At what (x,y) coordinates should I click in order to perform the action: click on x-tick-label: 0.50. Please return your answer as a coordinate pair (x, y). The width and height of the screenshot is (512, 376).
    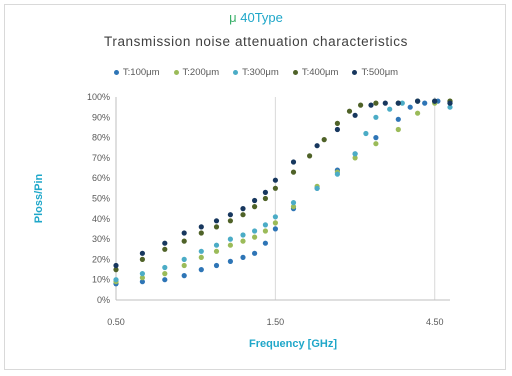
    Looking at the image, I should click on (116, 322).